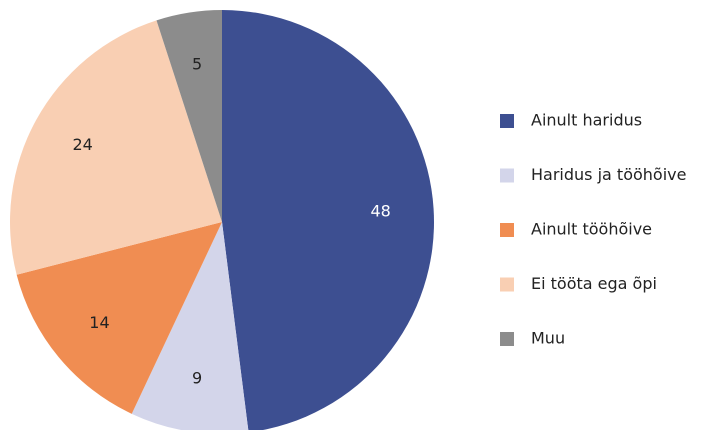 The height and width of the screenshot is (430, 725). Describe the element at coordinates (548, 338) in the screenshot. I see `legend-label: Muu` at that location.